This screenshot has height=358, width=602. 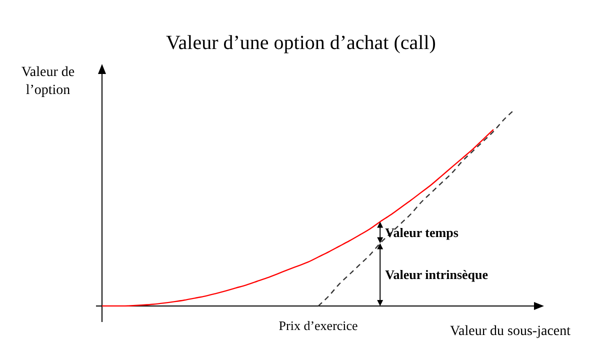 What do you see at coordinates (301, 43) in the screenshot?
I see `chart-title: Valeur d’une option d’achat (call)` at bounding box center [301, 43].